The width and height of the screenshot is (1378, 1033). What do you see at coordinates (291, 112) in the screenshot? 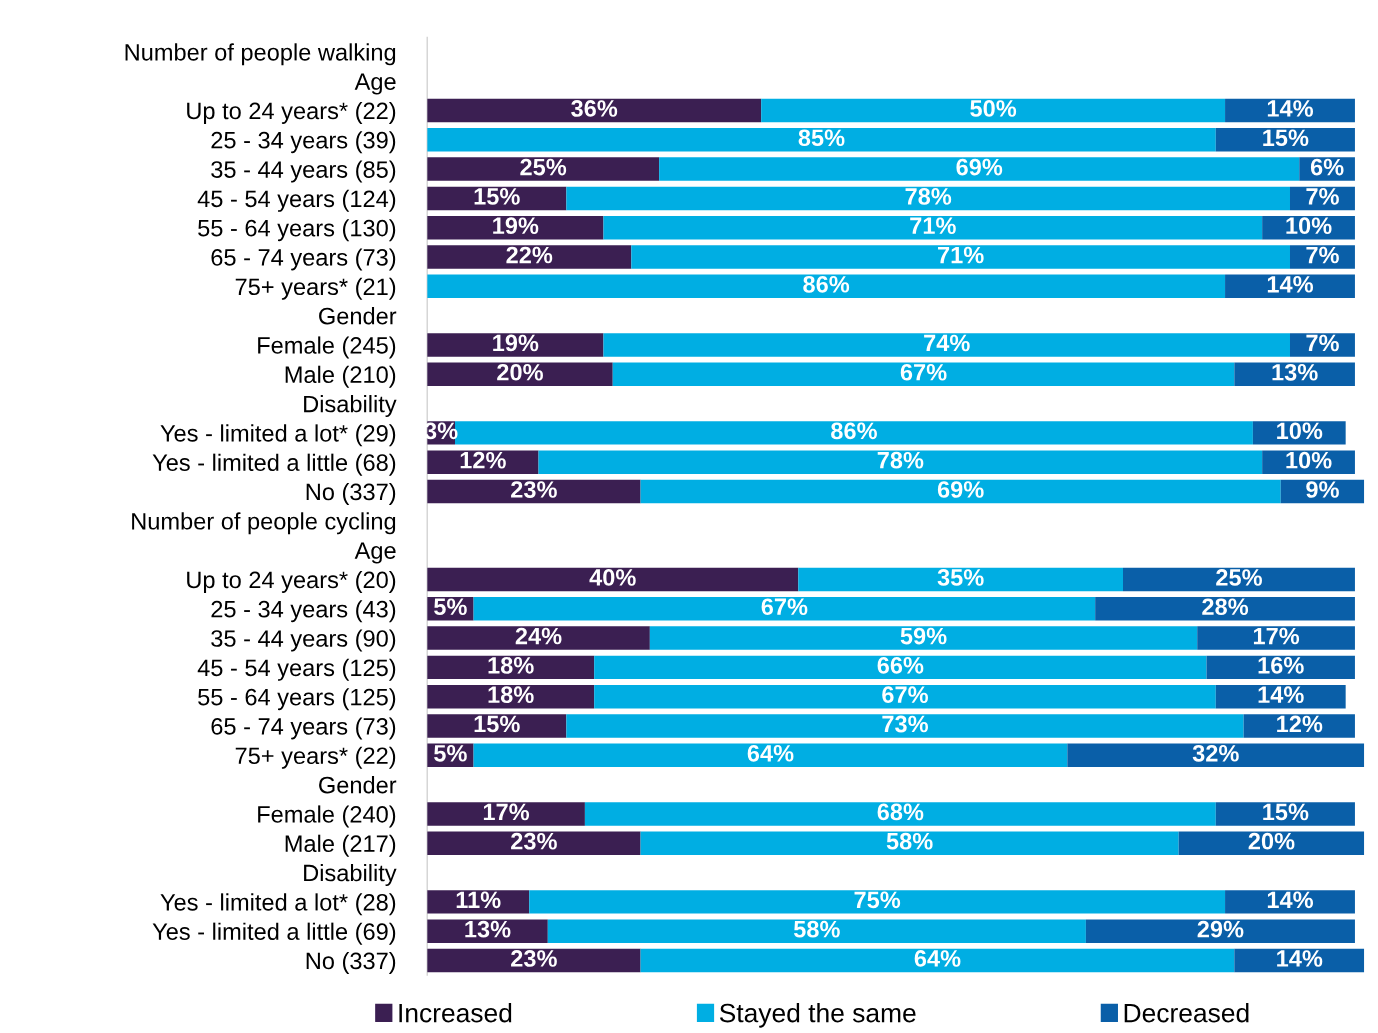
I see `y-tick-label: Up to 24 years* (22)` at bounding box center [291, 112].